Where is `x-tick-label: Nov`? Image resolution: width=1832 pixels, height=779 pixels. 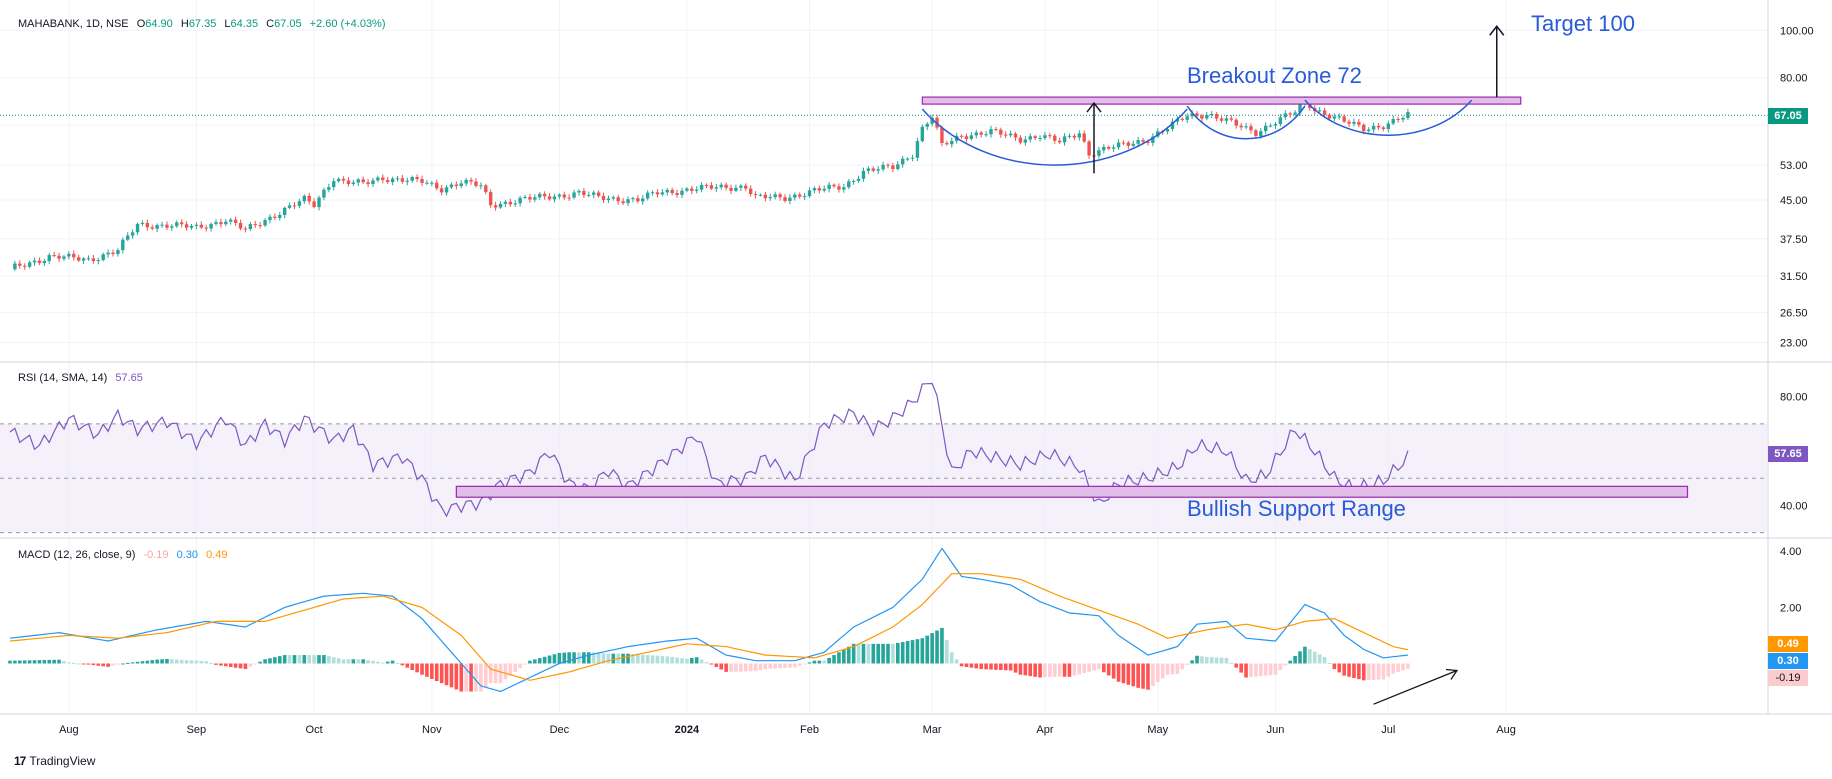 x-tick-label: Nov is located at coordinates (432, 730).